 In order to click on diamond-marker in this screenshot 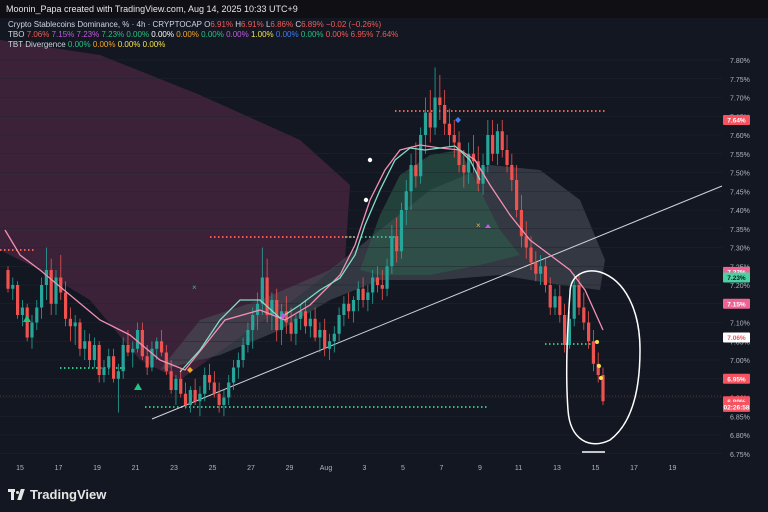, I will do `click(458, 120)`.